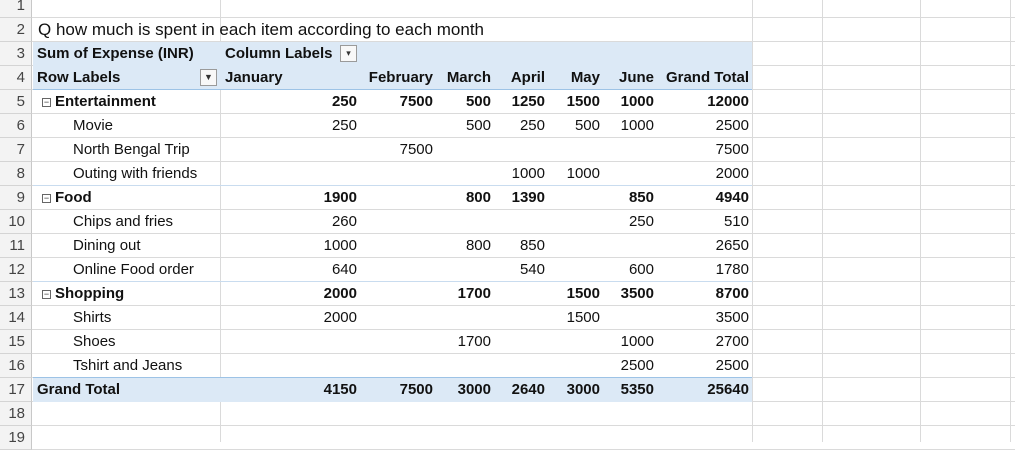 Image resolution: width=1015 pixels, height=450 pixels. Describe the element at coordinates (637, 389) in the screenshot. I see `value-cell: 5350` at that location.